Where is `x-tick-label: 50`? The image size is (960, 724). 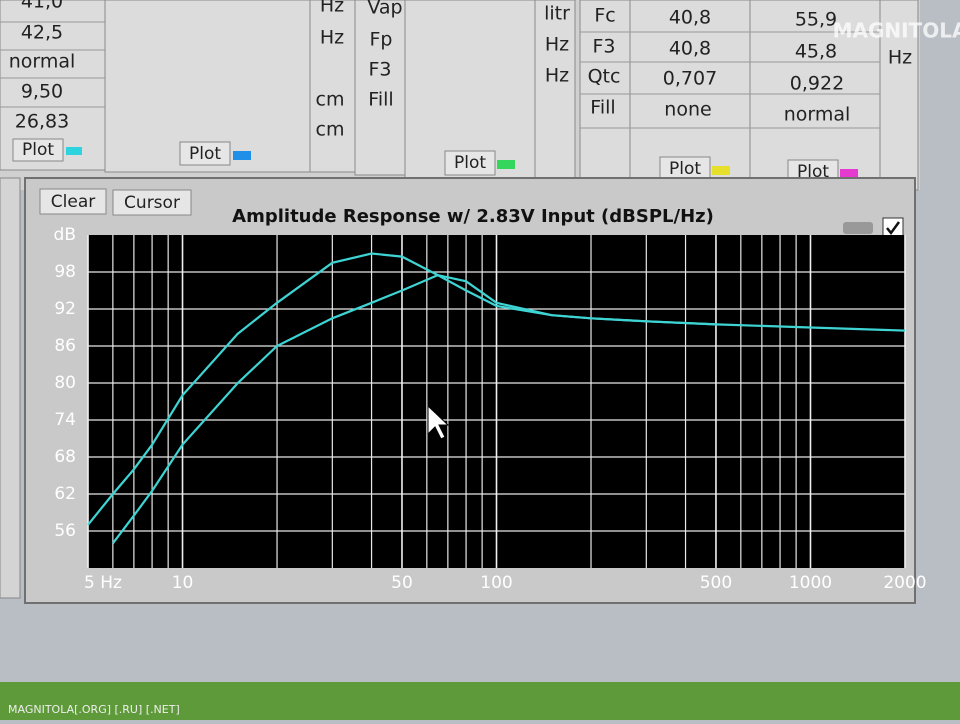 x-tick-label: 50 is located at coordinates (402, 583).